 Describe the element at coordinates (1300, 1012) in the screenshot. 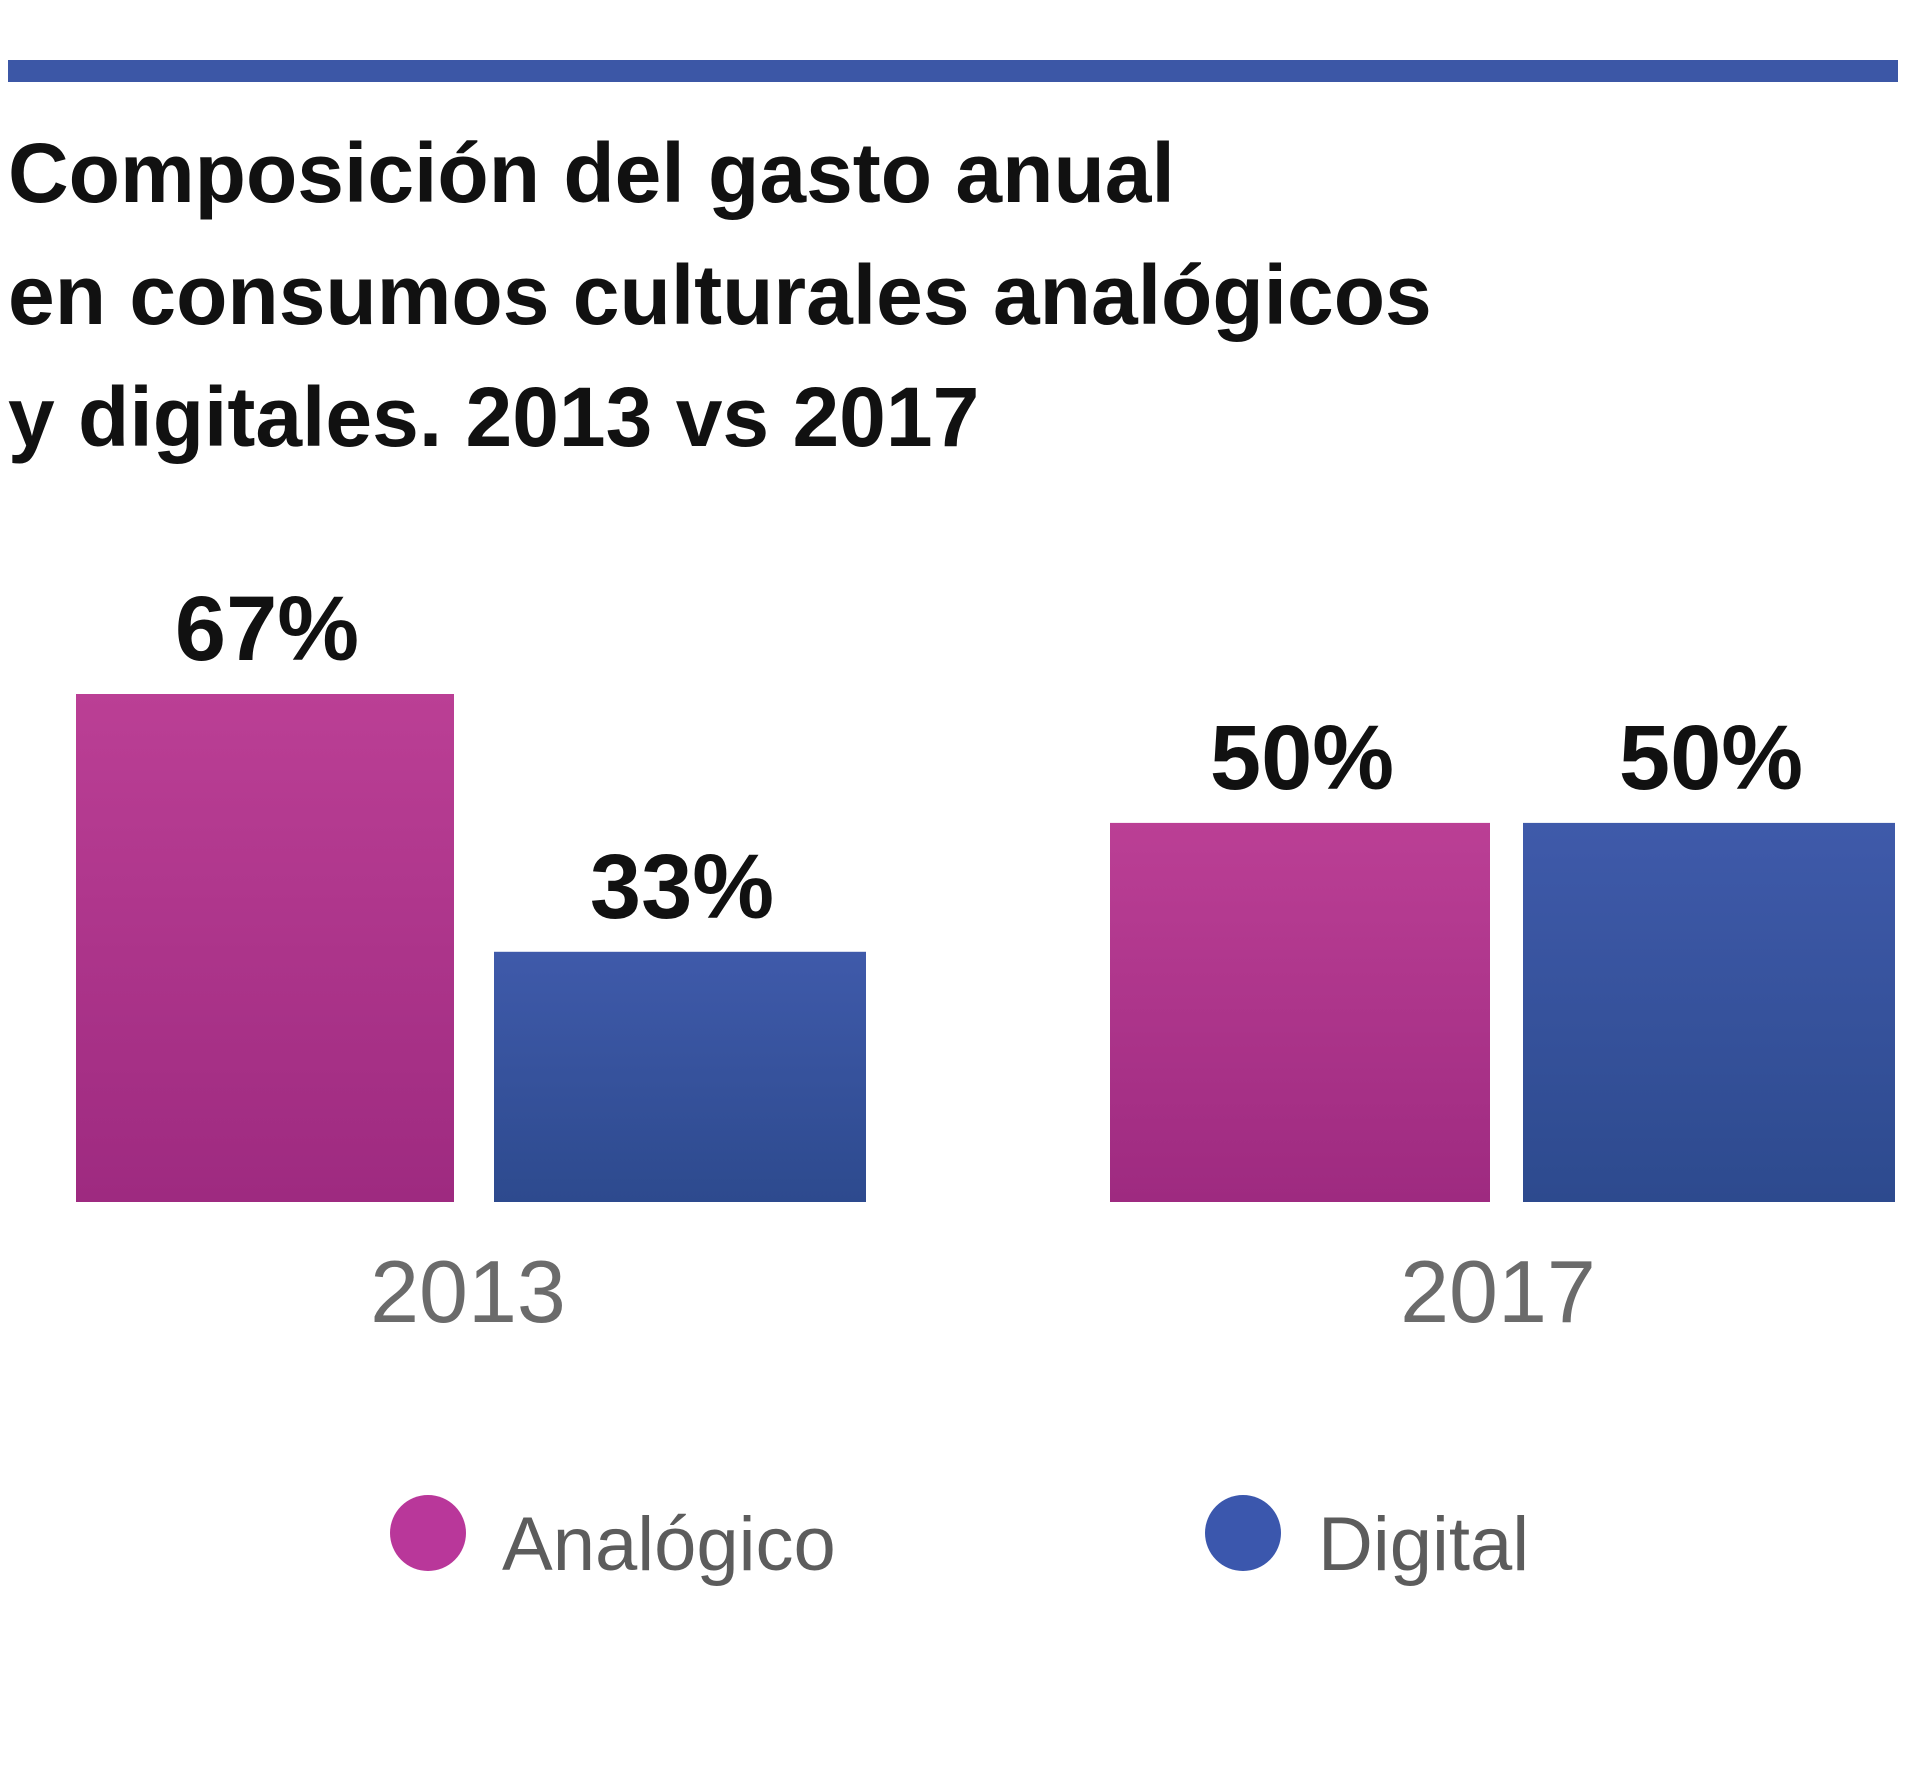

I see `bar-analogico-2017` at that location.